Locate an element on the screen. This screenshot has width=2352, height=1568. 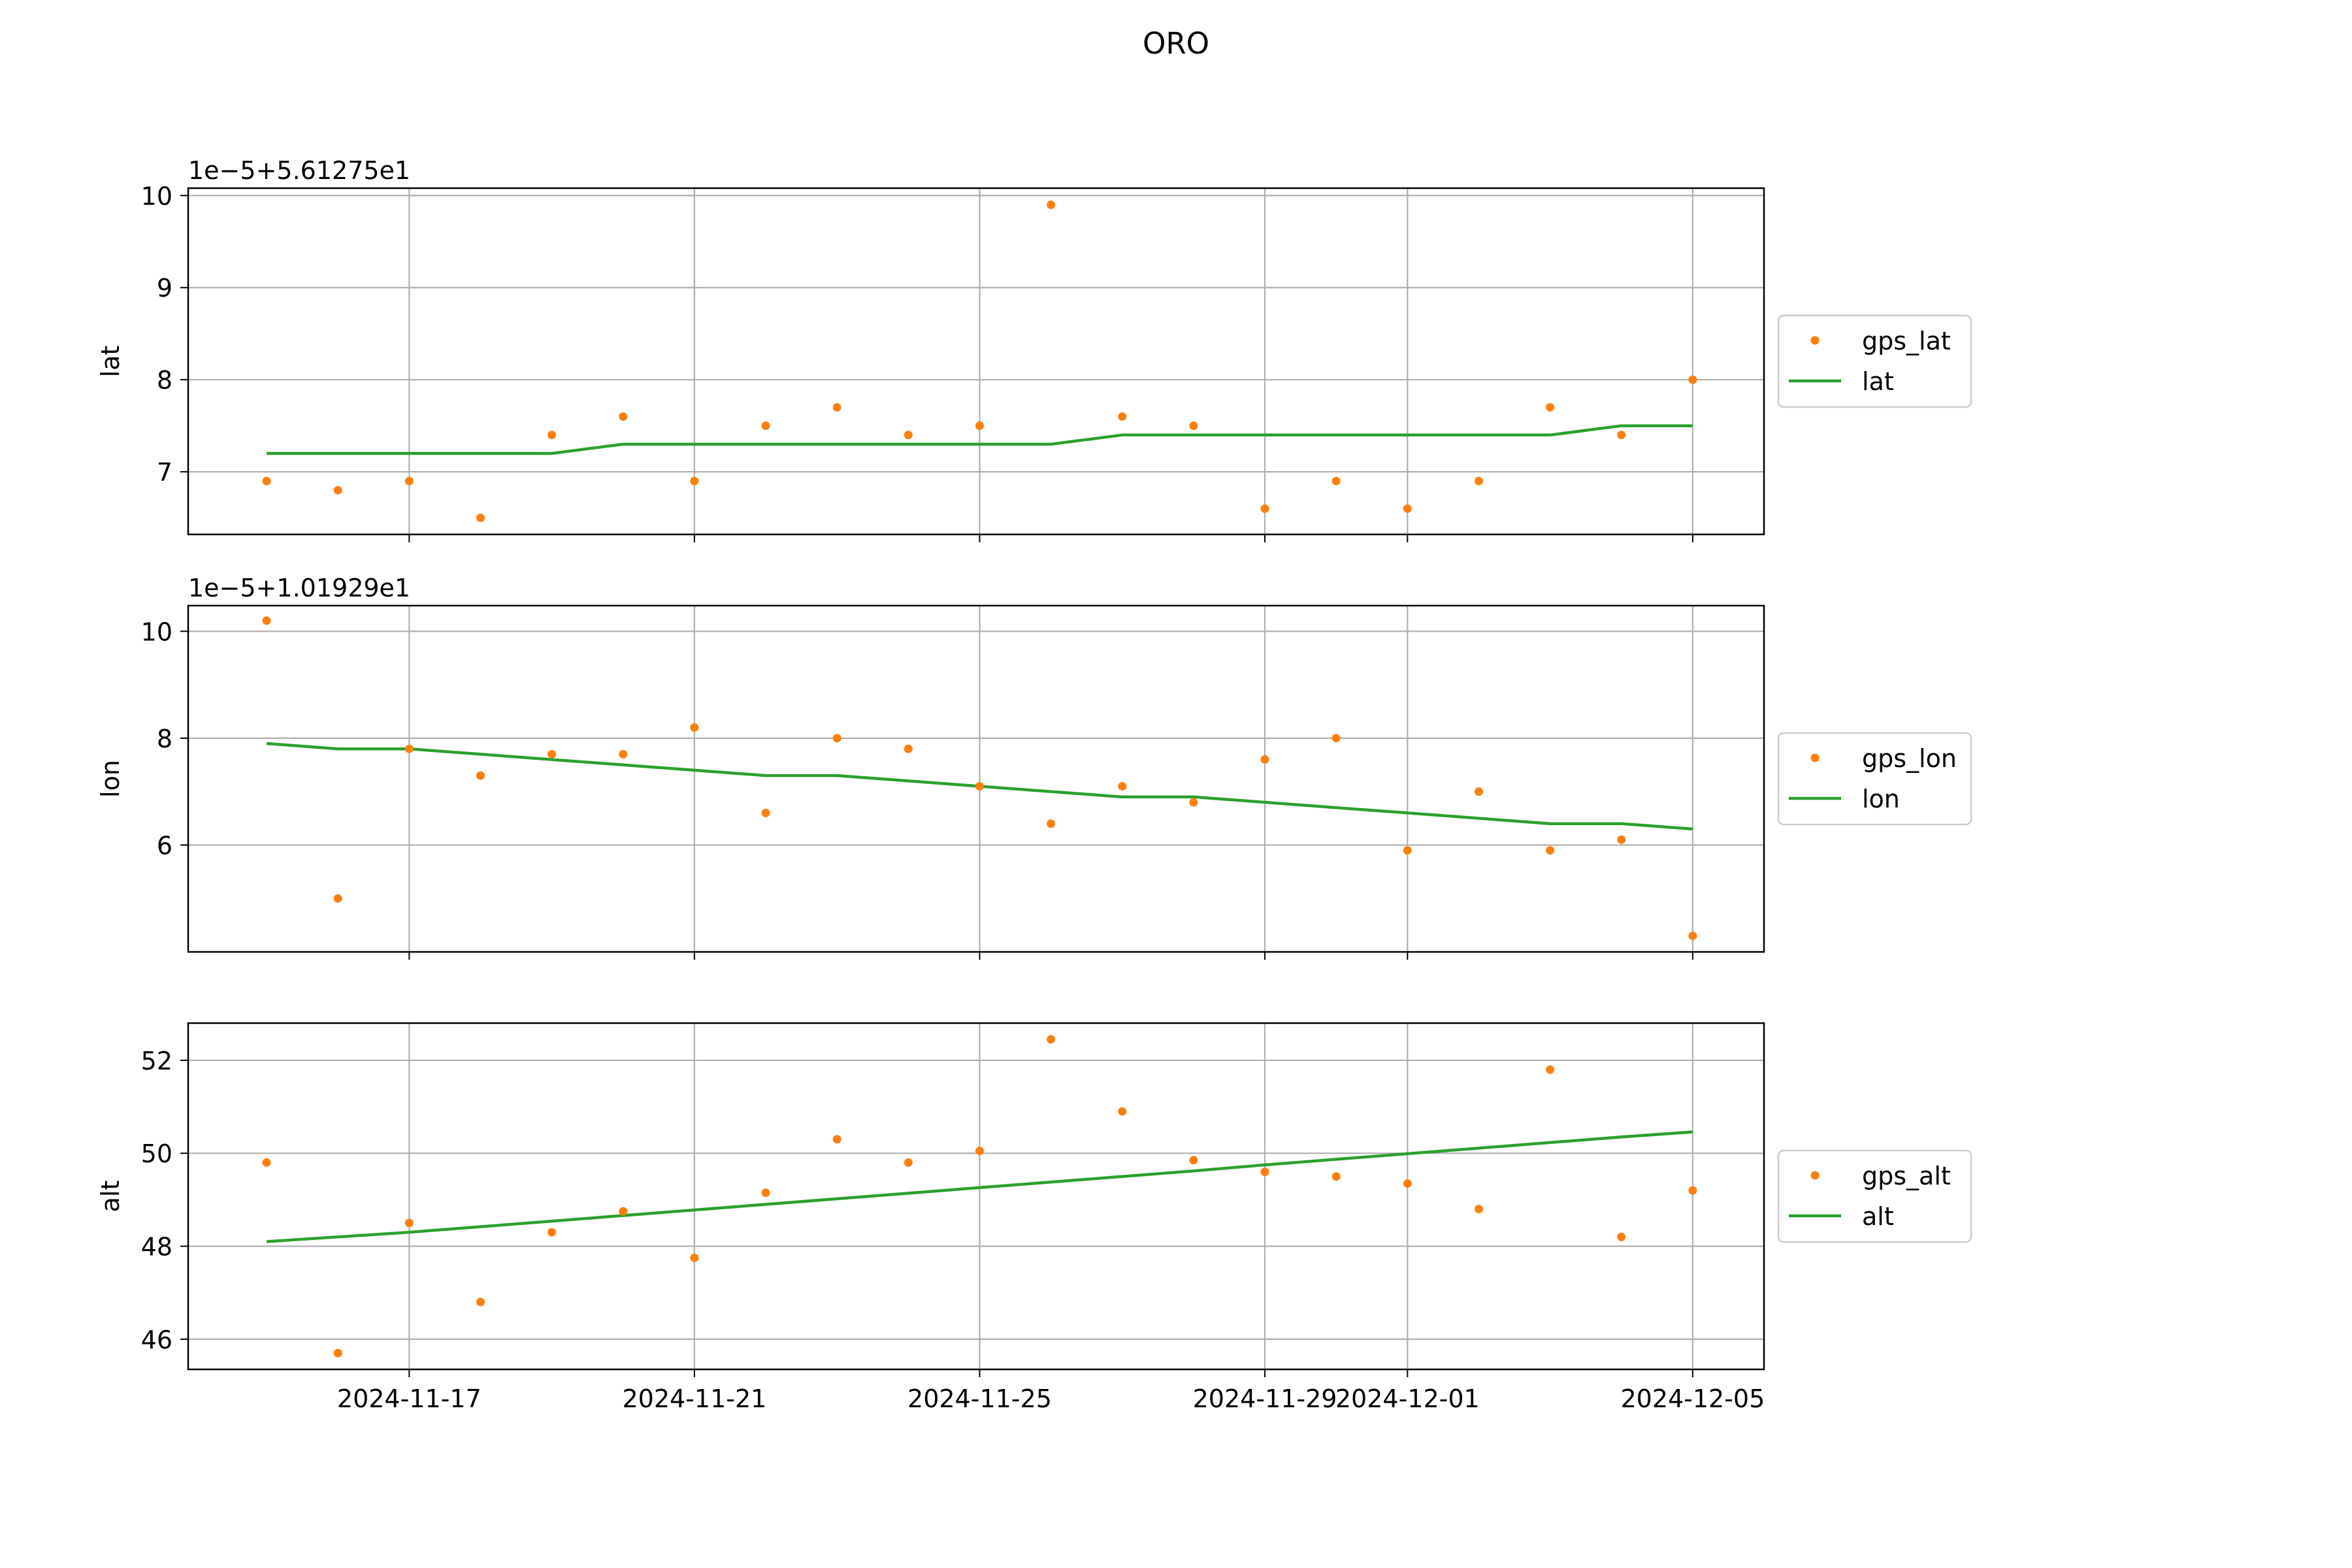
legend-label-lon: lon is located at coordinates (1881, 799).